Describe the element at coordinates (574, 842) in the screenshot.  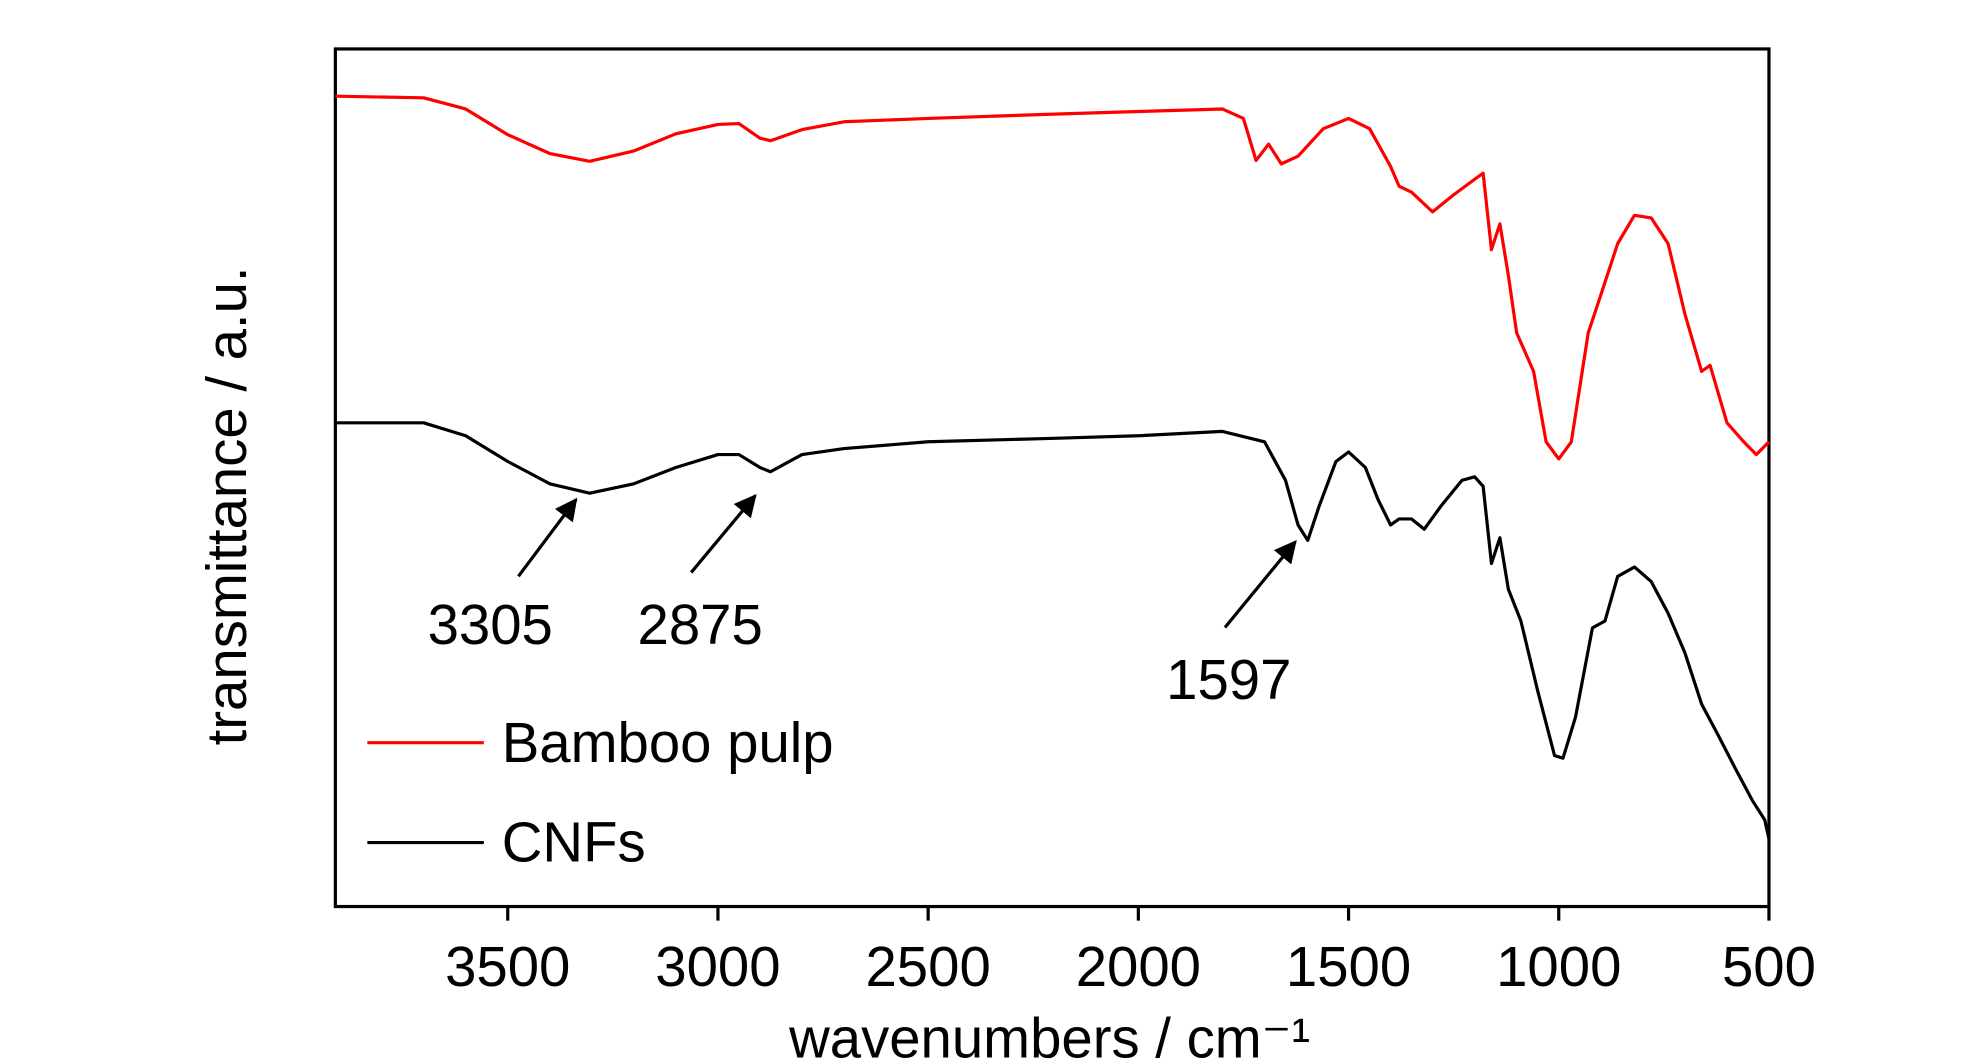
I see `legend-label: CNFs` at that location.